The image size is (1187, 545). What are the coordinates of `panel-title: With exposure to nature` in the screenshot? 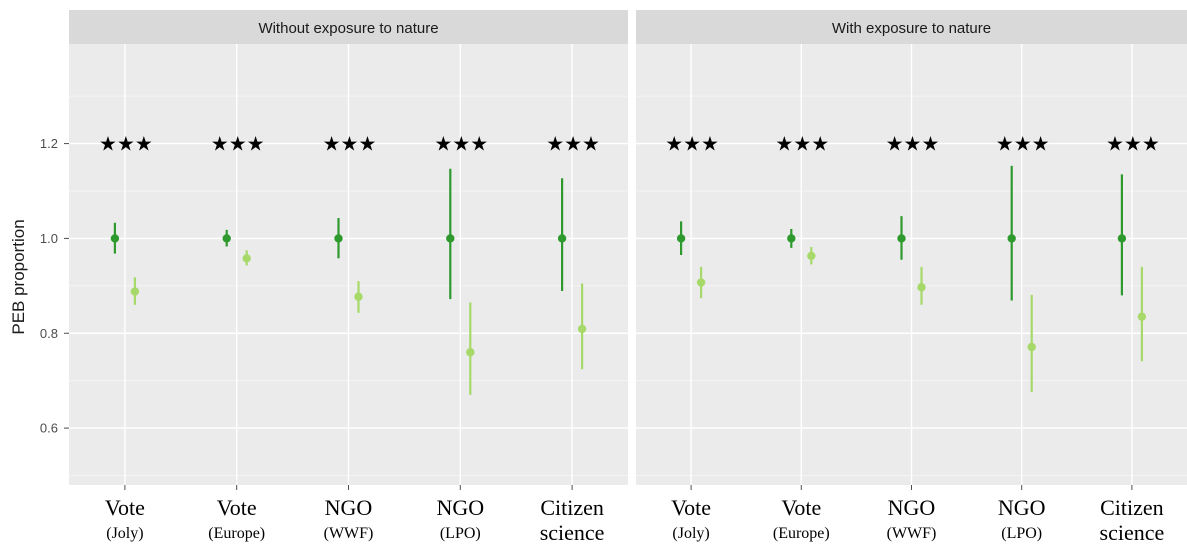 It's located at (911, 28).